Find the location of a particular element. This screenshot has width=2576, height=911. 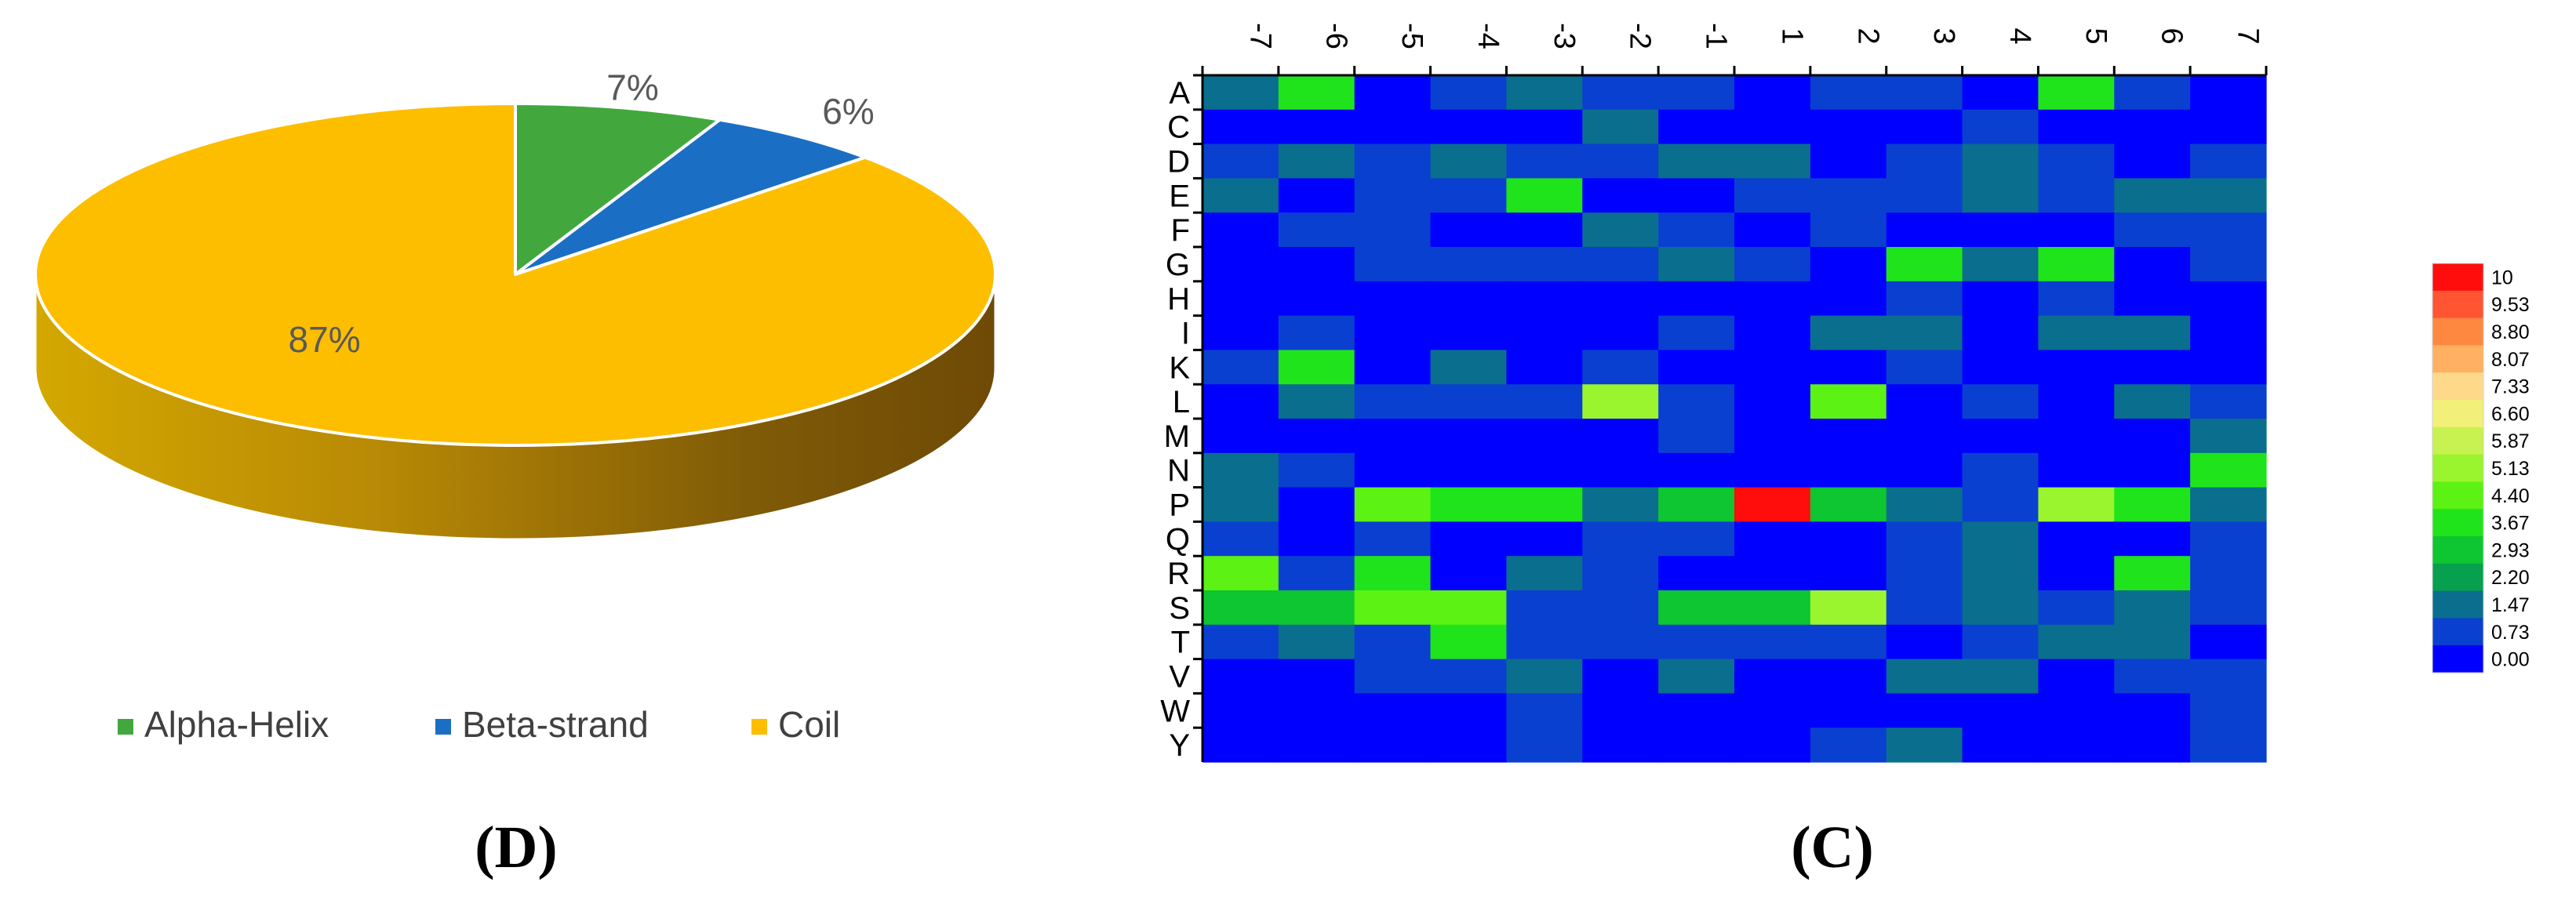

colorbar-tick-label: 1.47 is located at coordinates (2510, 605).